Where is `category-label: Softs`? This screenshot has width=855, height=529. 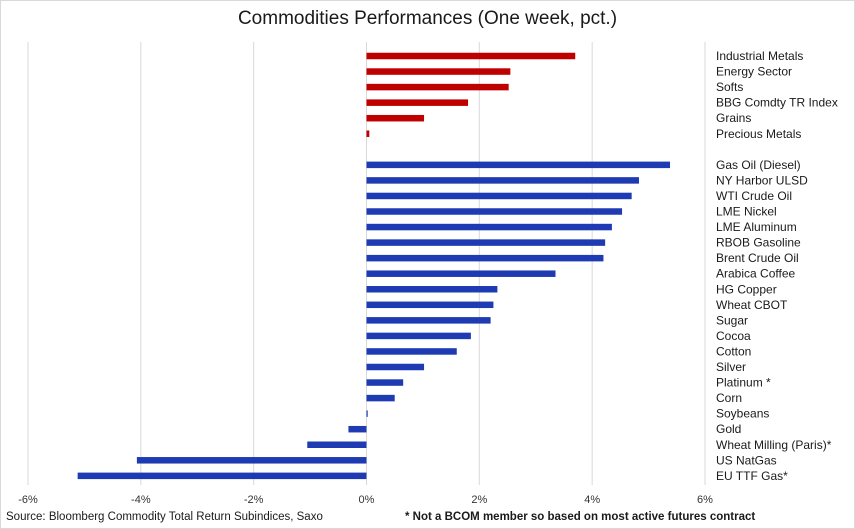 category-label: Softs is located at coordinates (729, 87).